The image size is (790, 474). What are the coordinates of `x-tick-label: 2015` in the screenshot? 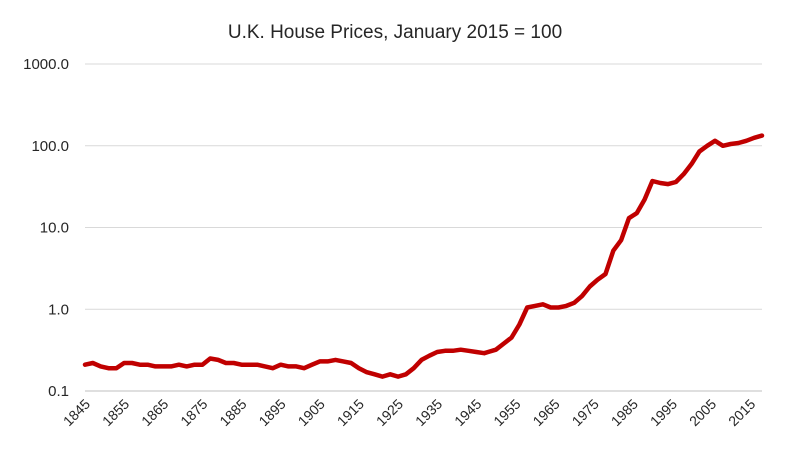 It's located at (741, 412).